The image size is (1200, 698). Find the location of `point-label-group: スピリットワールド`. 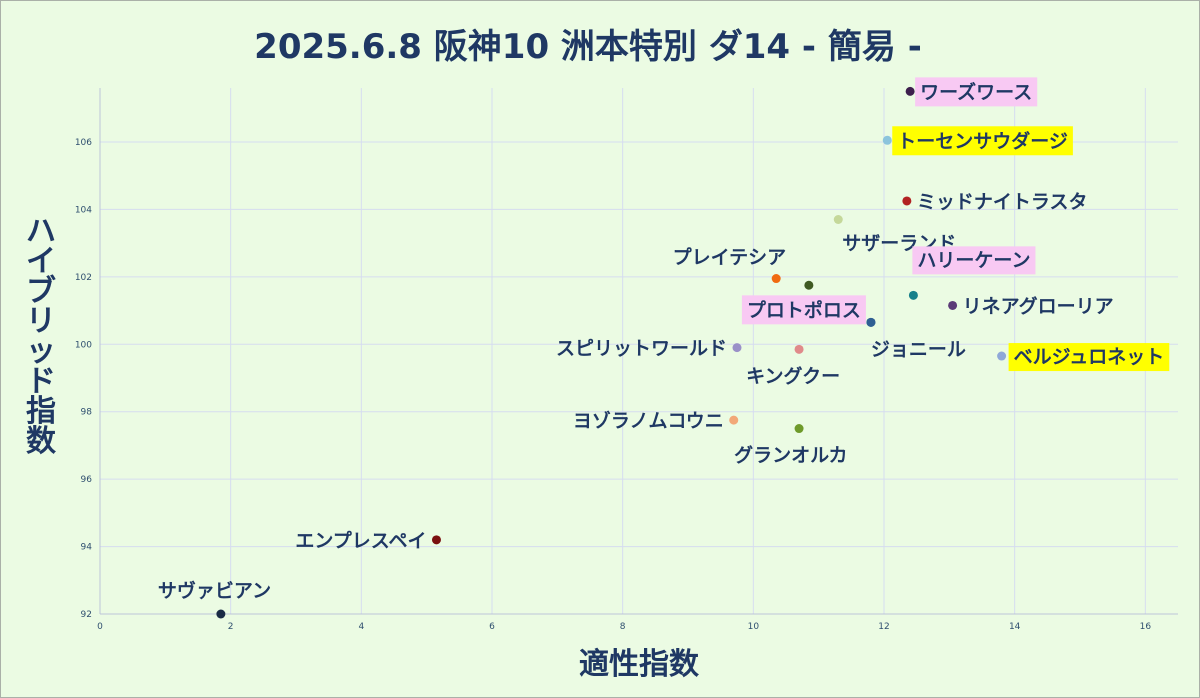

point-label-group: スピリットワールド is located at coordinates (641, 349).